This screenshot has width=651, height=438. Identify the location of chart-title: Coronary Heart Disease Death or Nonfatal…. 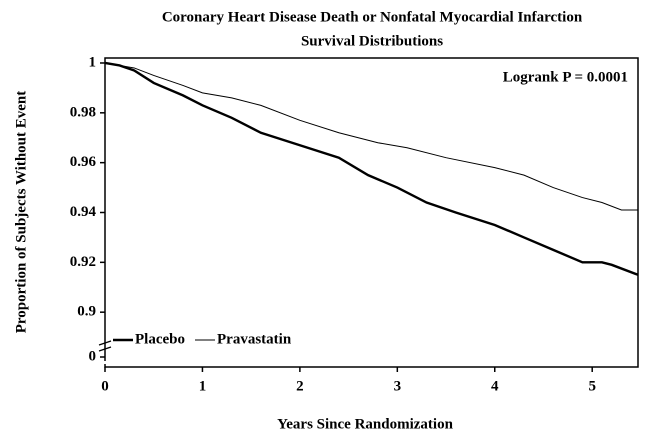
(372, 17).